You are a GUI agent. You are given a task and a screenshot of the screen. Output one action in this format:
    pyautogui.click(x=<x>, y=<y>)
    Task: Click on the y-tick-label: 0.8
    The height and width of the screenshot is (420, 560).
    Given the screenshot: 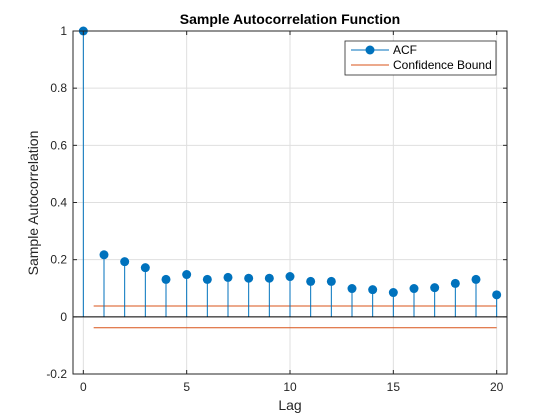 What is the action you would take?
    pyautogui.click(x=58, y=88)
    